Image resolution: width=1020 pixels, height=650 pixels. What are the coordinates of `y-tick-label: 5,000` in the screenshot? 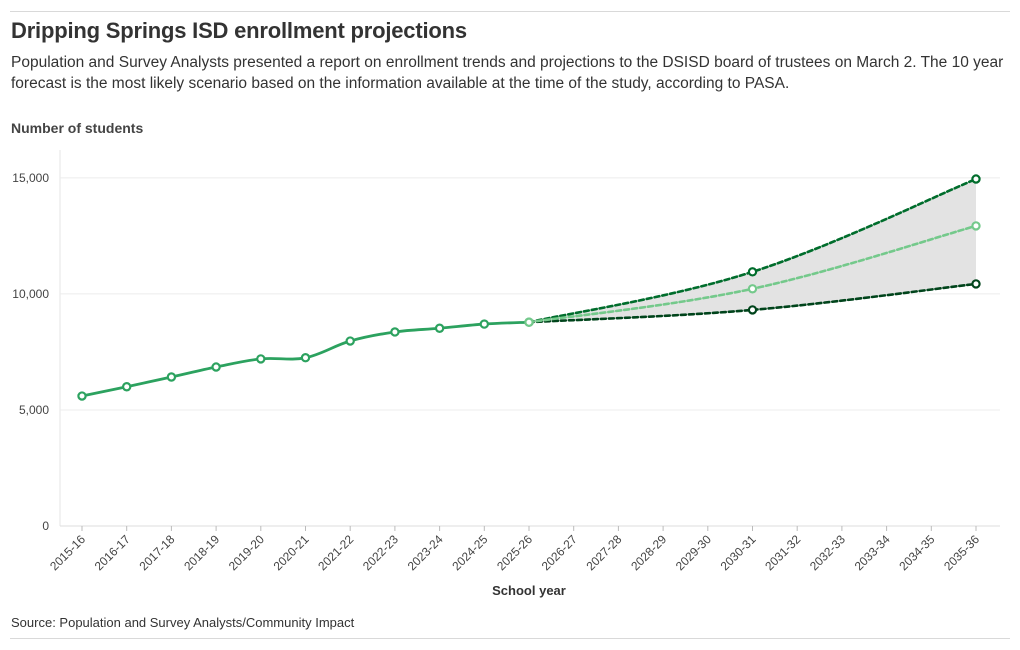 It's located at (34, 410).